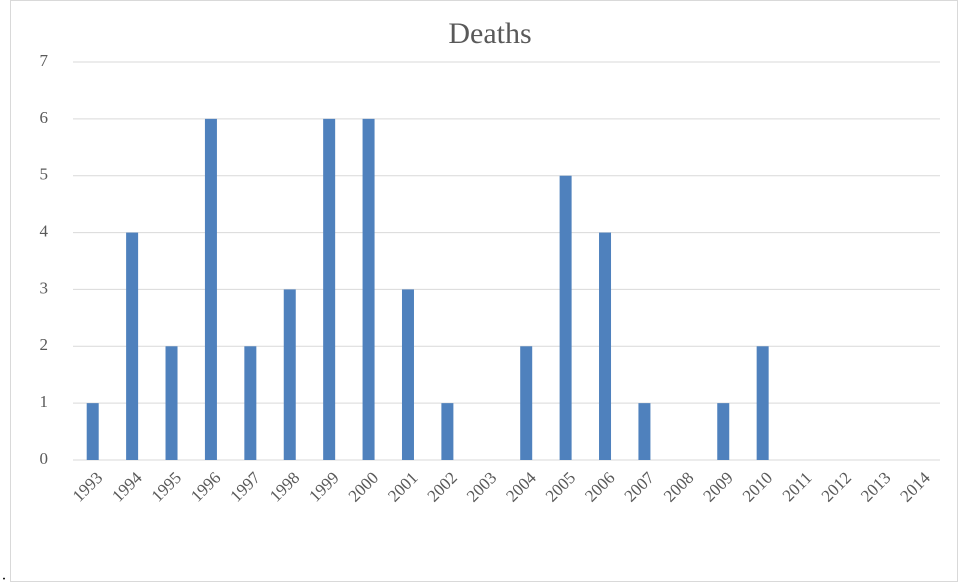 This screenshot has width=960, height=584. Describe the element at coordinates (44, 344) in the screenshot. I see `y-tick-label: 2` at that location.